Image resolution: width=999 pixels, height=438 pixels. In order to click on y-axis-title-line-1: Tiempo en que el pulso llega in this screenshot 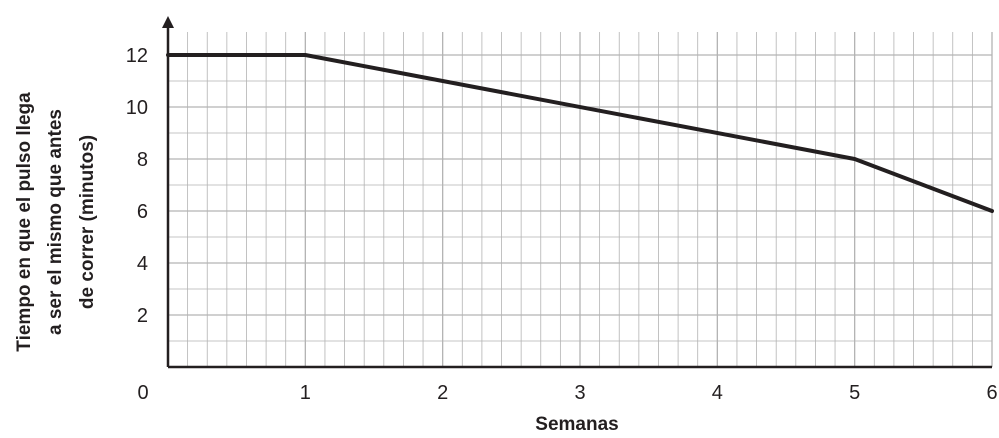, I will do `click(24, 222)`.